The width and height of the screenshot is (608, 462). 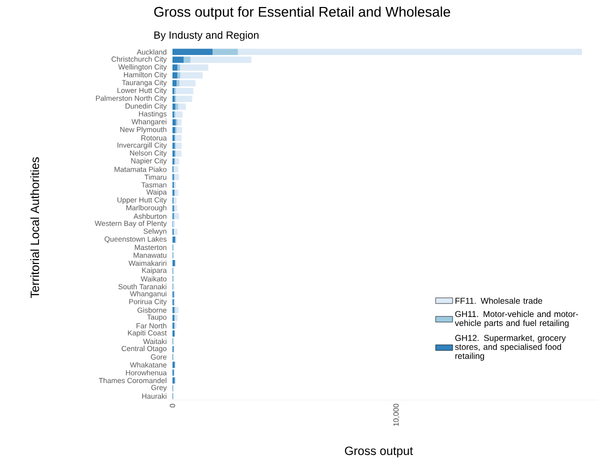 What do you see at coordinates (378, 452) in the screenshot?
I see `x-axis-title: Gross output` at bounding box center [378, 452].